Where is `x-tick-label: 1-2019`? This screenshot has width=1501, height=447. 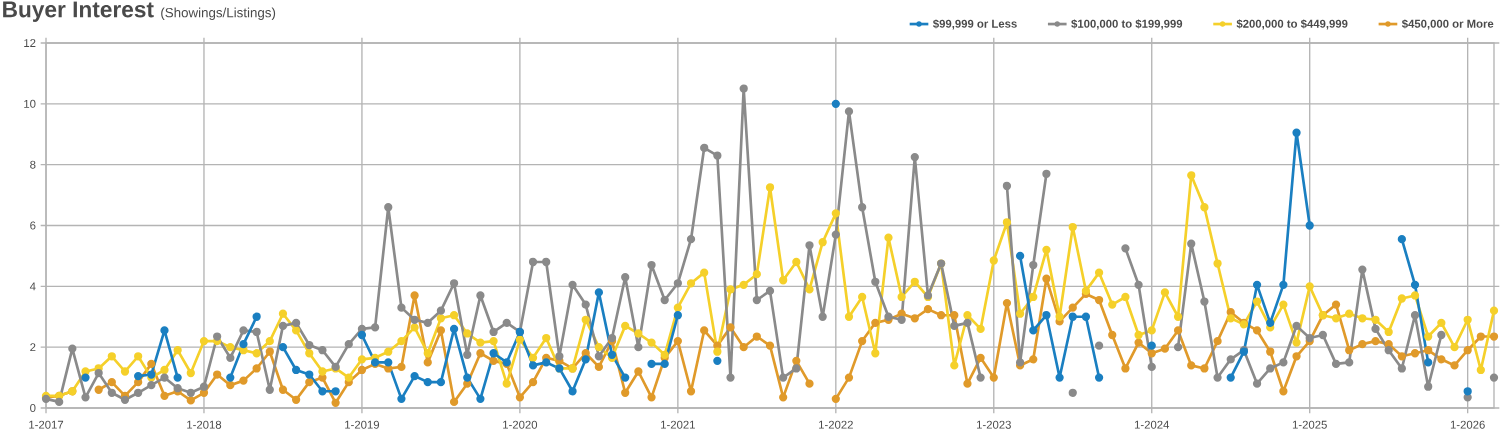
x-tick-label: 1-2019 is located at coordinates (362, 424).